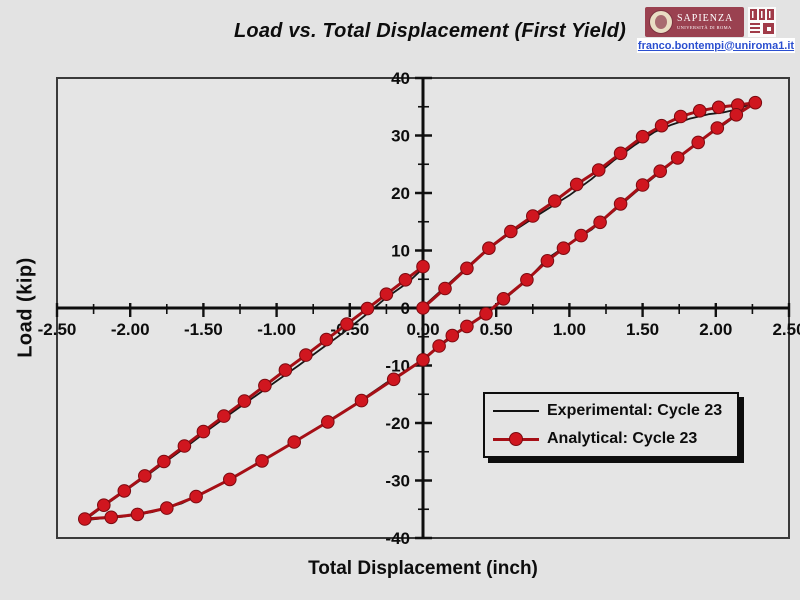 Image resolution: width=800 pixels, height=600 pixels. Describe the element at coordinates (715, 329) in the screenshot. I see `x-tick-label: 2.00` at that location.